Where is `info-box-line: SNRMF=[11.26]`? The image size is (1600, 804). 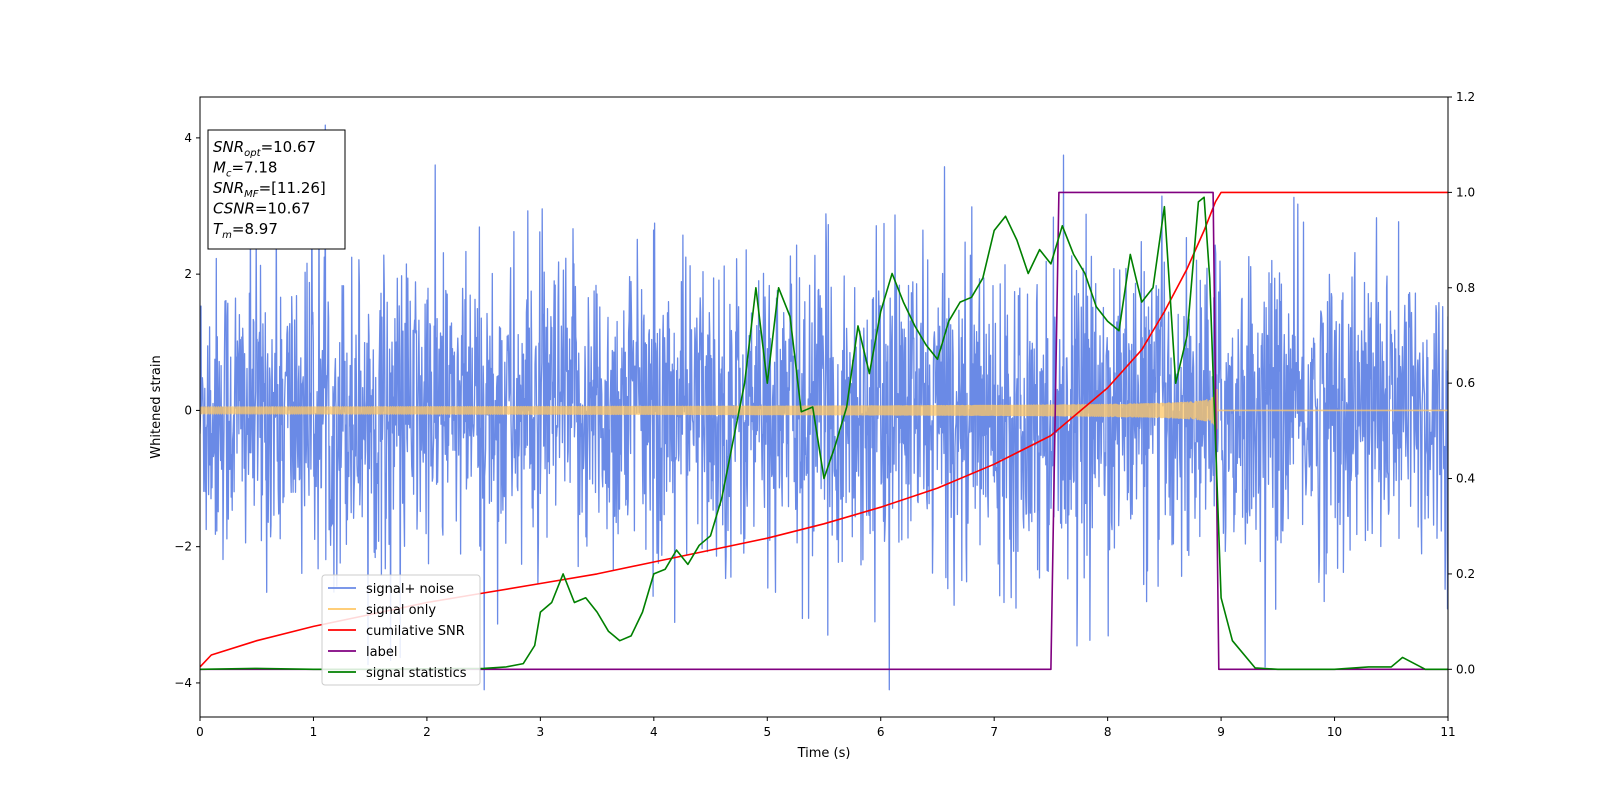 info-box-line: SNRMF=[11.26] is located at coordinates (269, 189).